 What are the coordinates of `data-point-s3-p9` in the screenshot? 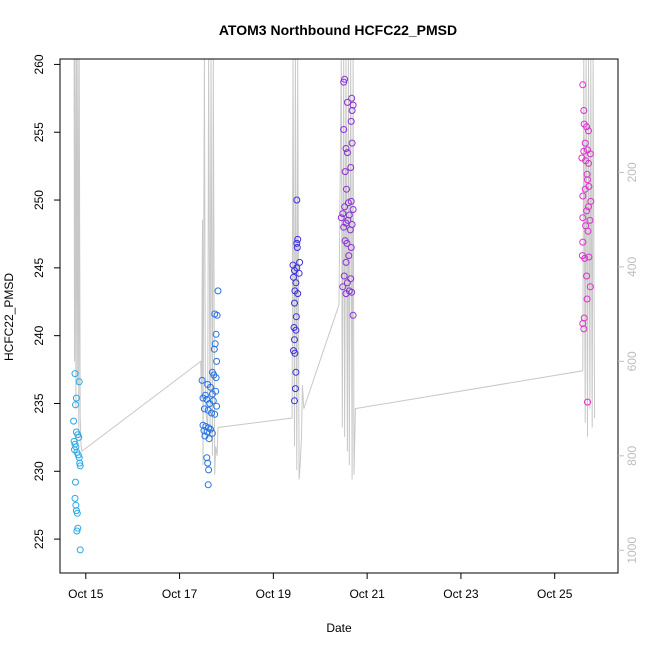 It's located at (346, 148).